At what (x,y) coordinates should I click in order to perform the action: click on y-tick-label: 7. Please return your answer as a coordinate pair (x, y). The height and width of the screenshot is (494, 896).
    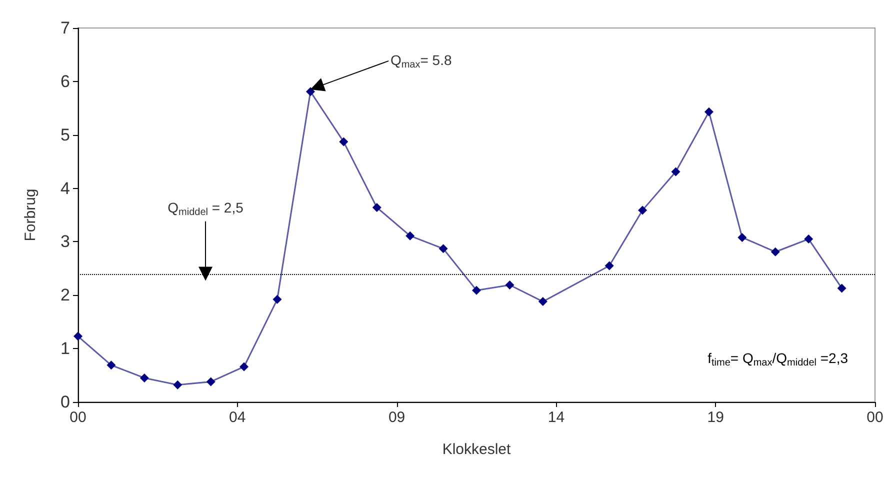
    Looking at the image, I should click on (65, 28).